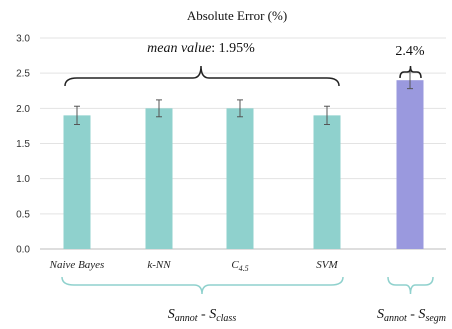 Image resolution: width=452 pixels, height=329 pixels. What do you see at coordinates (77, 265) in the screenshot?
I see `x-tick-label: Naive Bayes` at bounding box center [77, 265].